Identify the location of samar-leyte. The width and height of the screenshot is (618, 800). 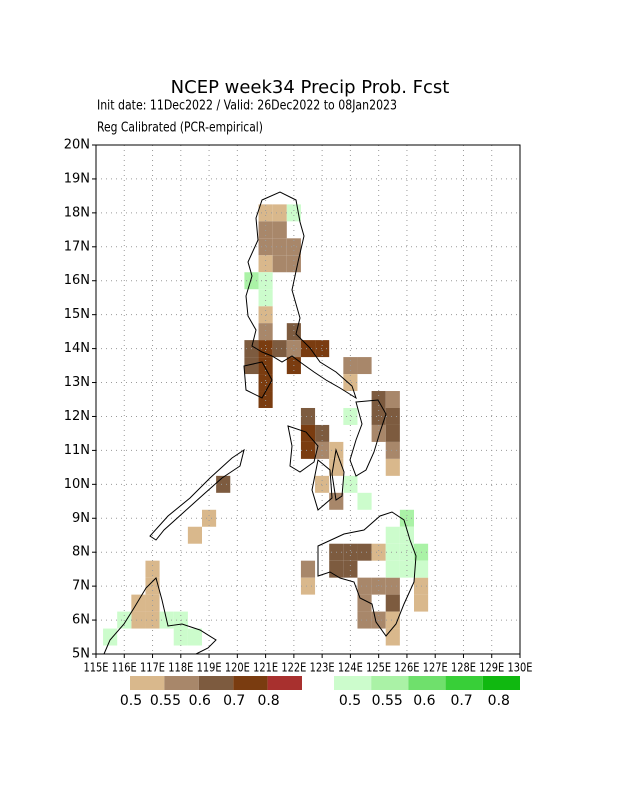
(368, 438).